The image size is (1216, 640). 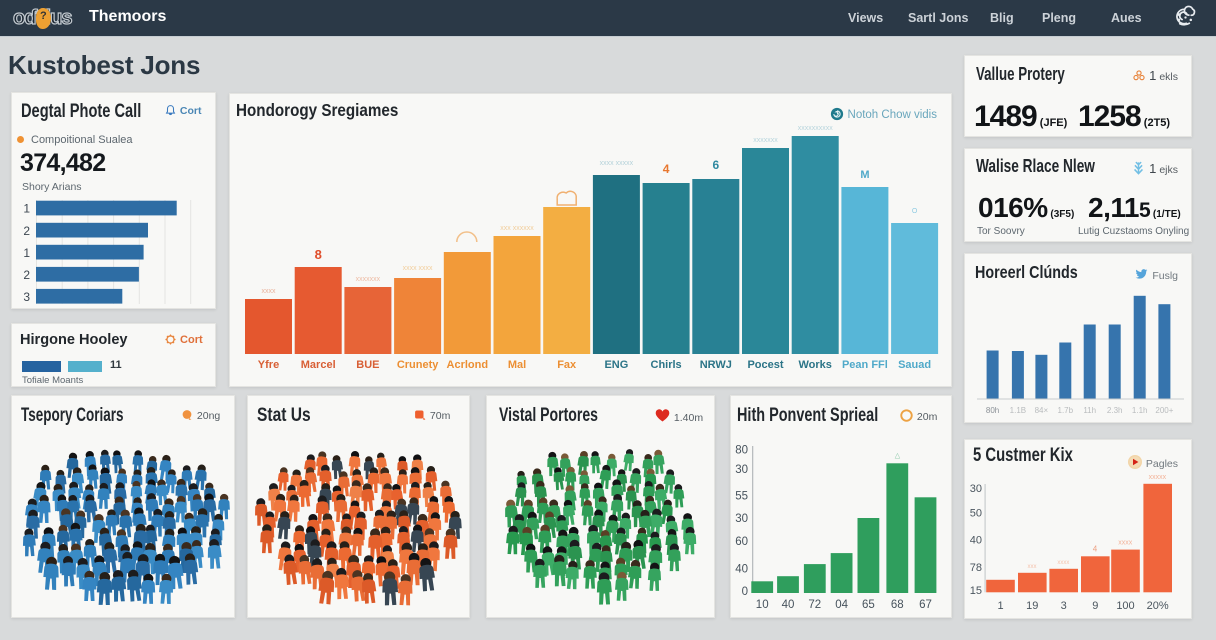 What do you see at coordinates (318, 254) in the screenshot?
I see `svg-text: 8` at bounding box center [318, 254].